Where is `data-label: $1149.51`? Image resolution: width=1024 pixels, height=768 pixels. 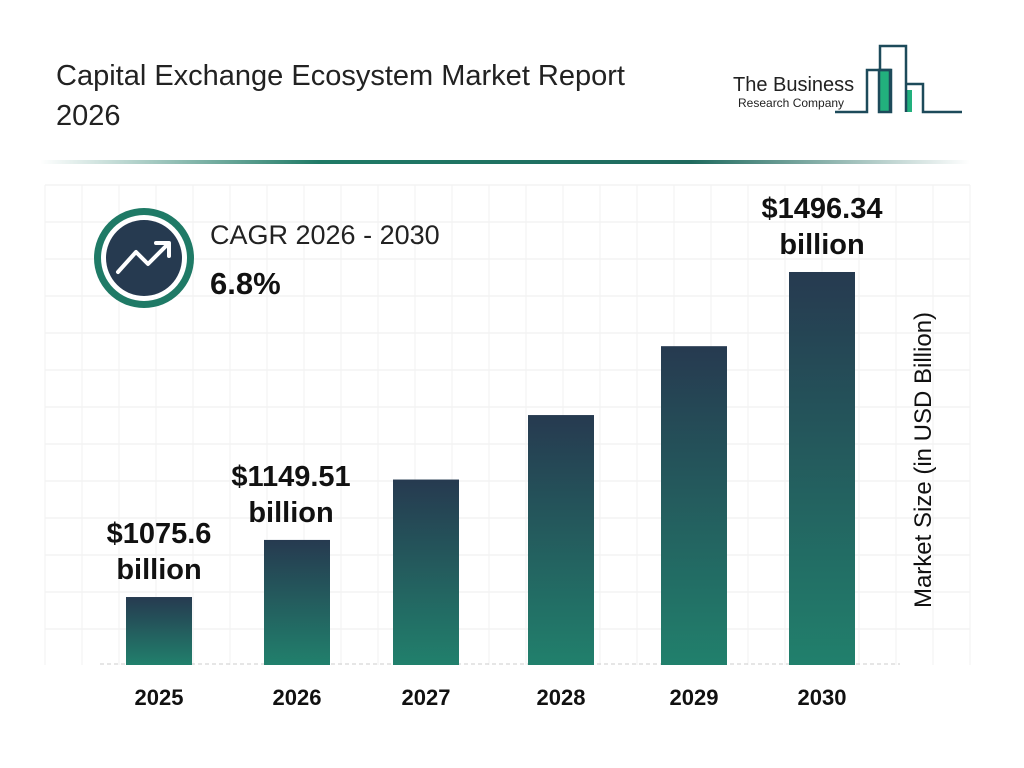
data-label: $1149.51 is located at coordinates (290, 477).